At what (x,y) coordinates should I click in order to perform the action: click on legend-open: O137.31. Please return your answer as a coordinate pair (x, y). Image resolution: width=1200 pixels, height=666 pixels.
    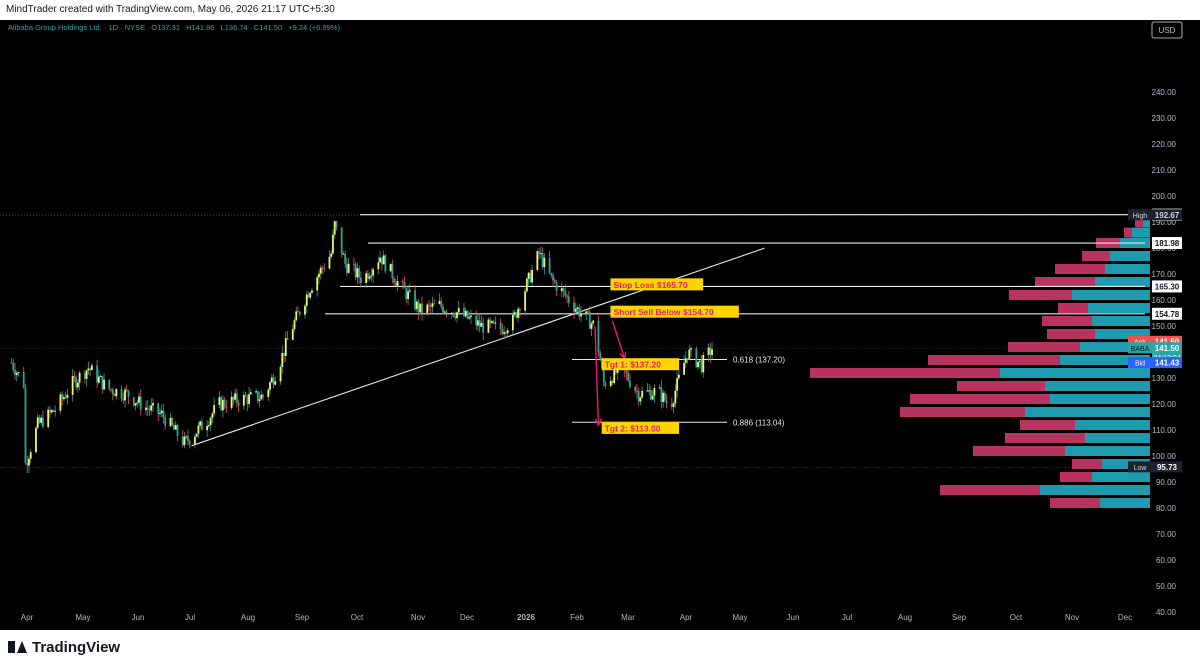
    Looking at the image, I should click on (166, 27).